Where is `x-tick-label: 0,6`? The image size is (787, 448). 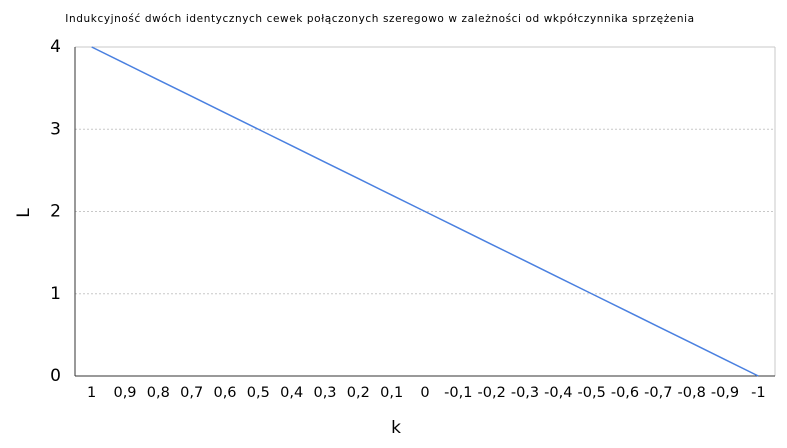 x-tick-label: 0,6 is located at coordinates (224, 393).